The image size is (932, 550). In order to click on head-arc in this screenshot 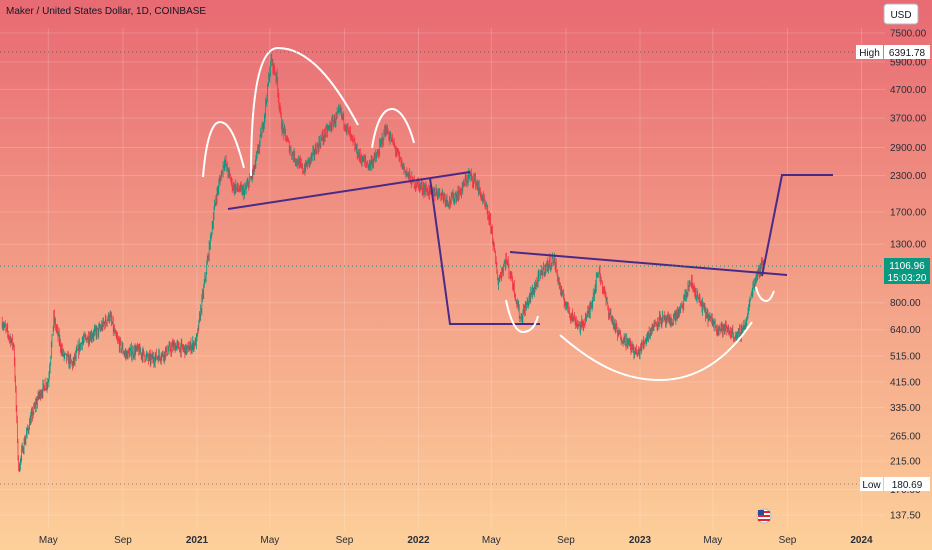, I will do `click(304, 111)`.